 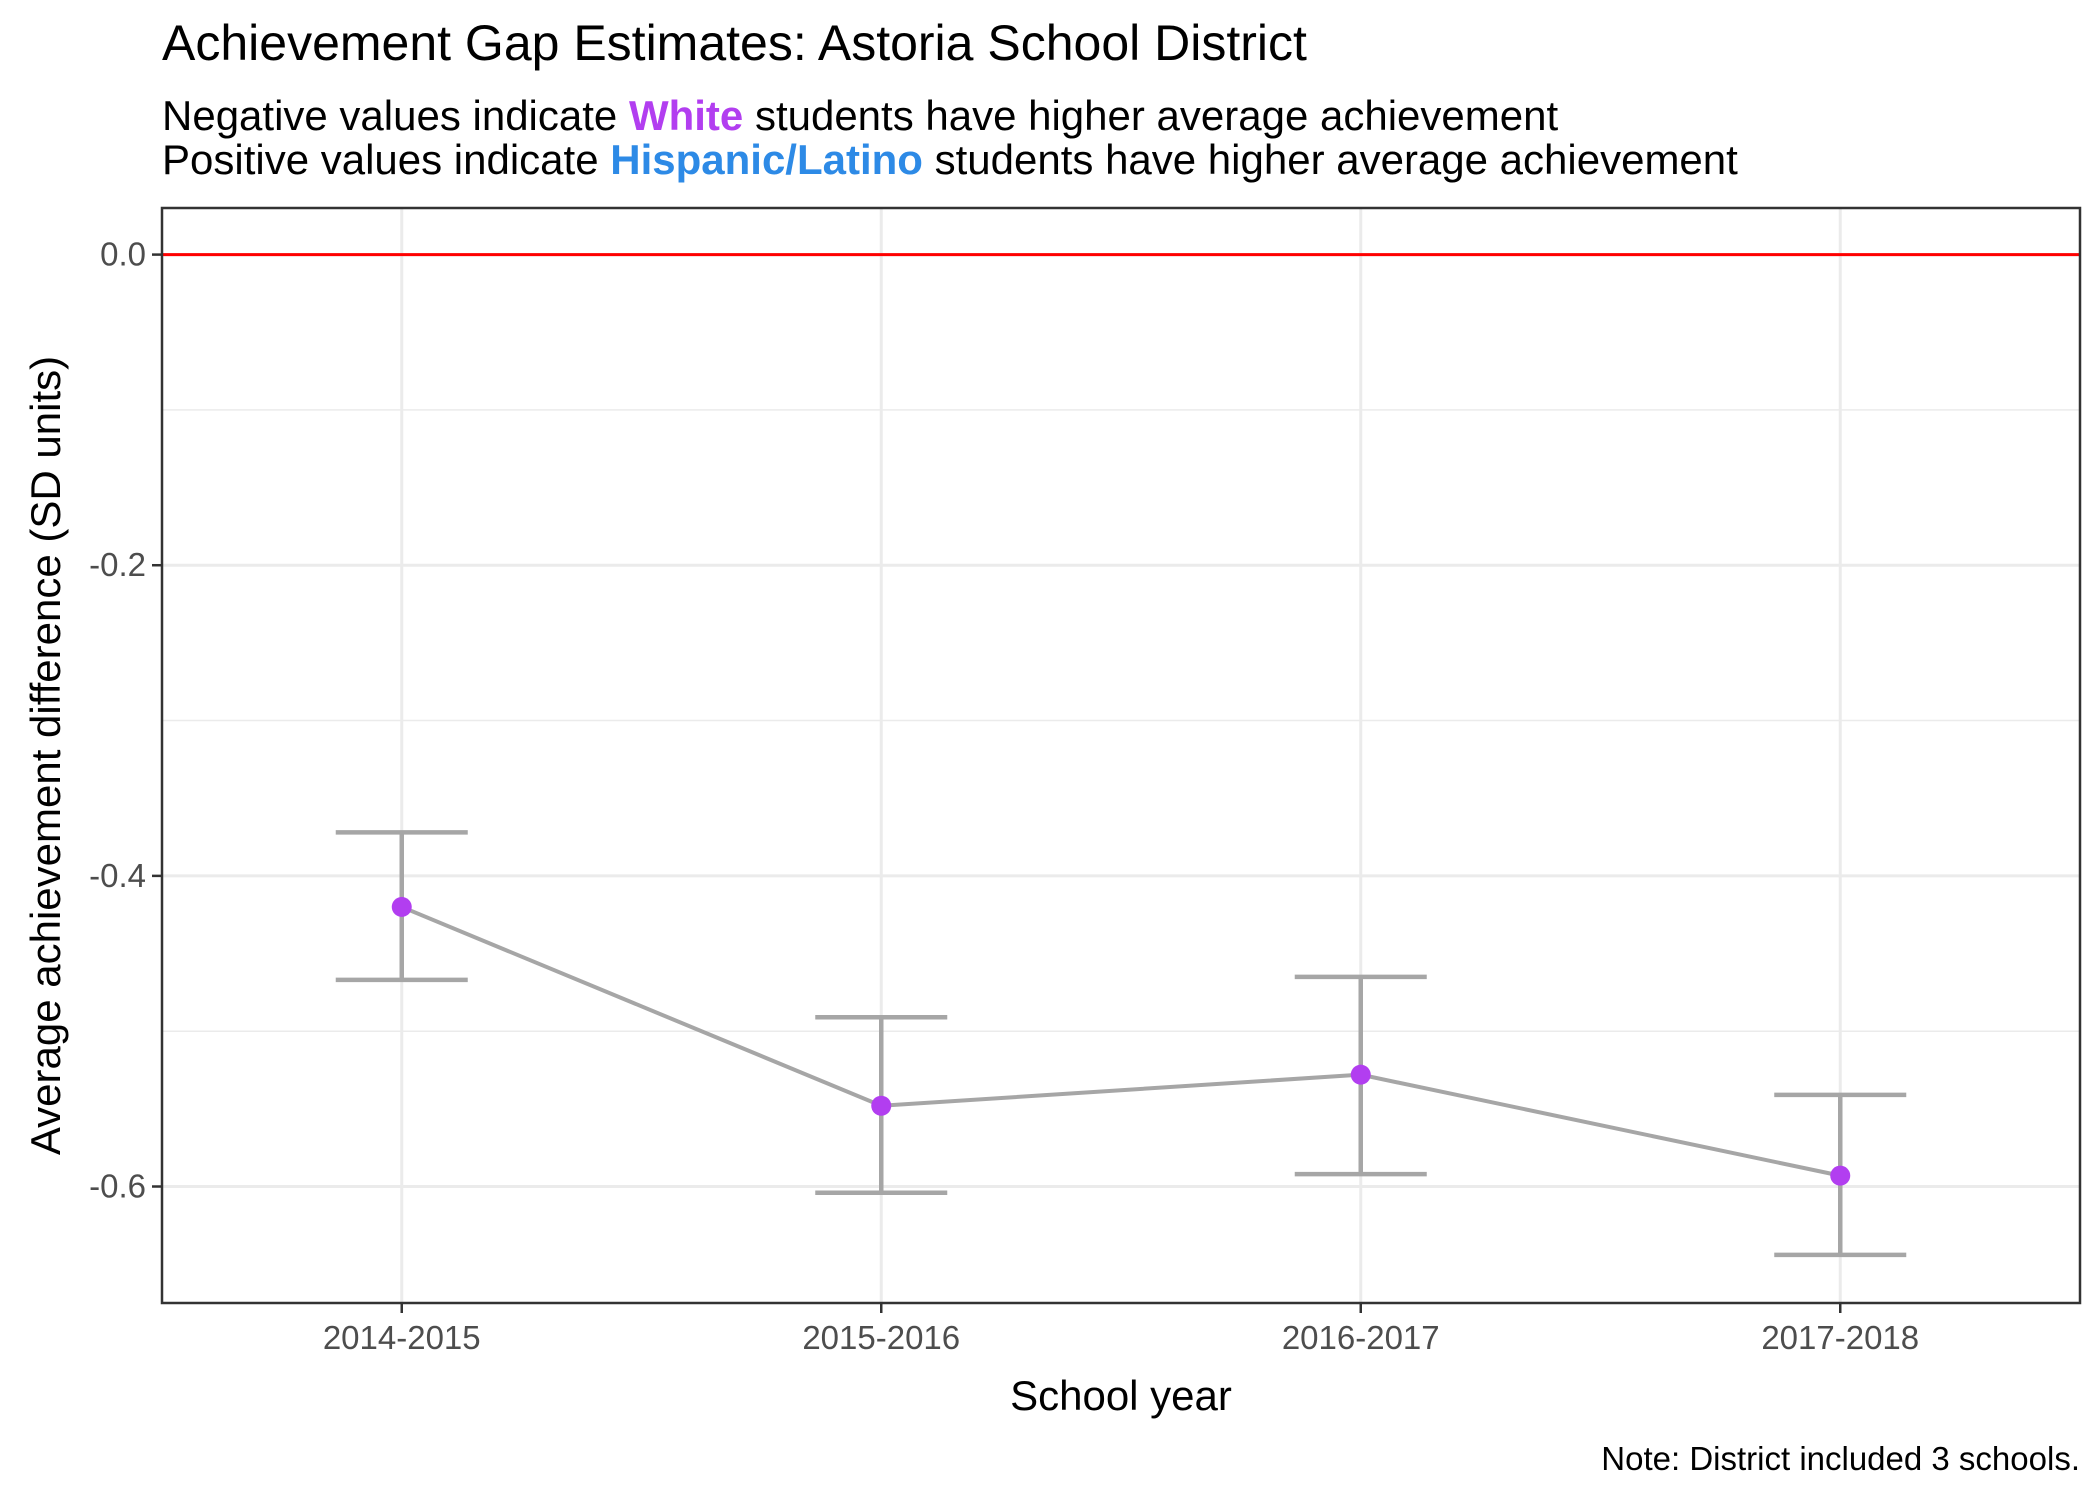 I want to click on x-axis-title: School year, so click(x=1121, y=1395).